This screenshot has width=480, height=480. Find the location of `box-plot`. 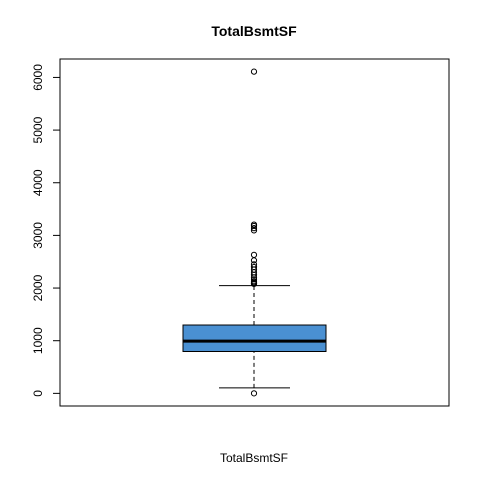

box-plot is located at coordinates (254, 337).